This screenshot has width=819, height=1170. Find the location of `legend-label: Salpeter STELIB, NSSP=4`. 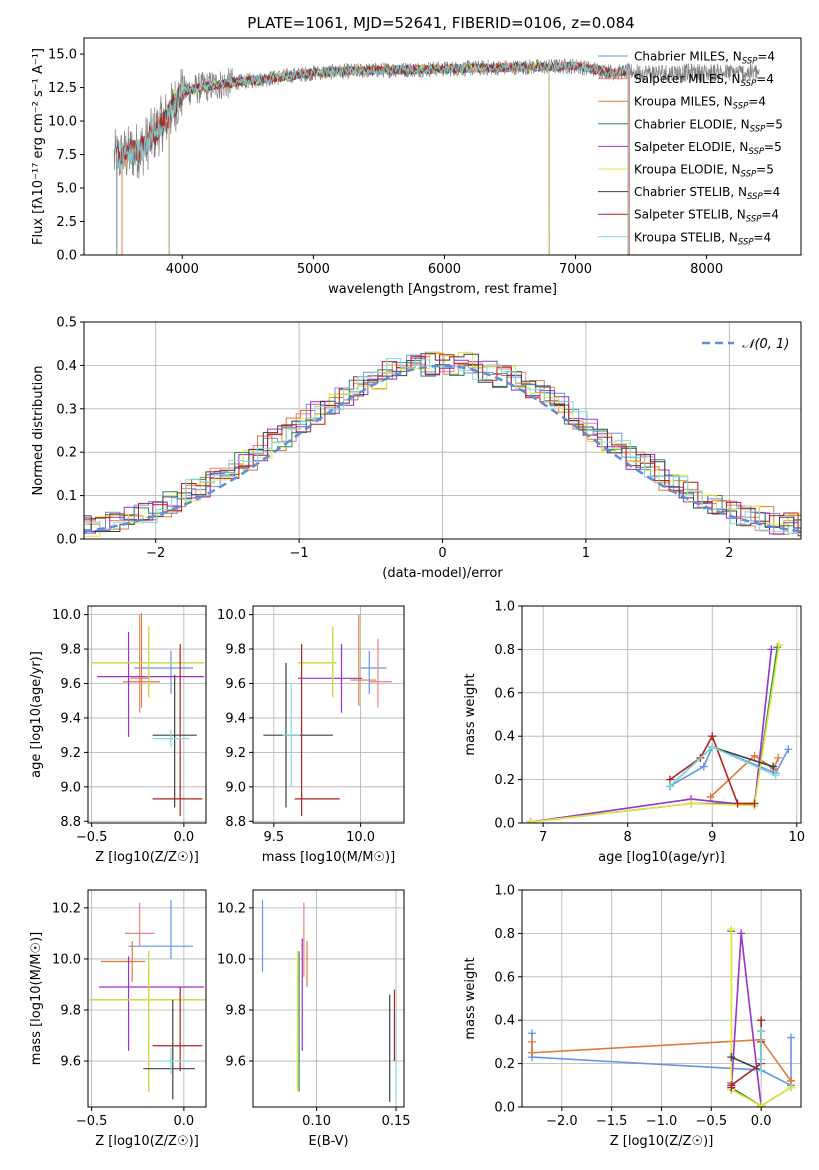

legend-label: Salpeter STELIB, NSSP=4 is located at coordinates (706, 216).